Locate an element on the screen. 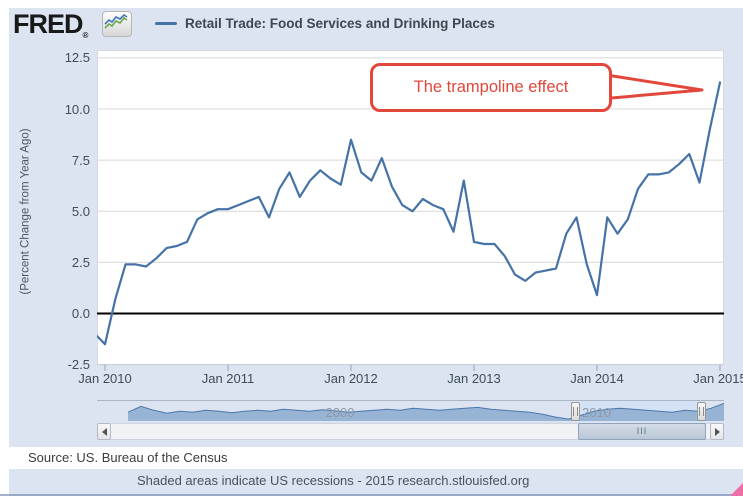  fred-sparkline-icon is located at coordinates (117, 24).